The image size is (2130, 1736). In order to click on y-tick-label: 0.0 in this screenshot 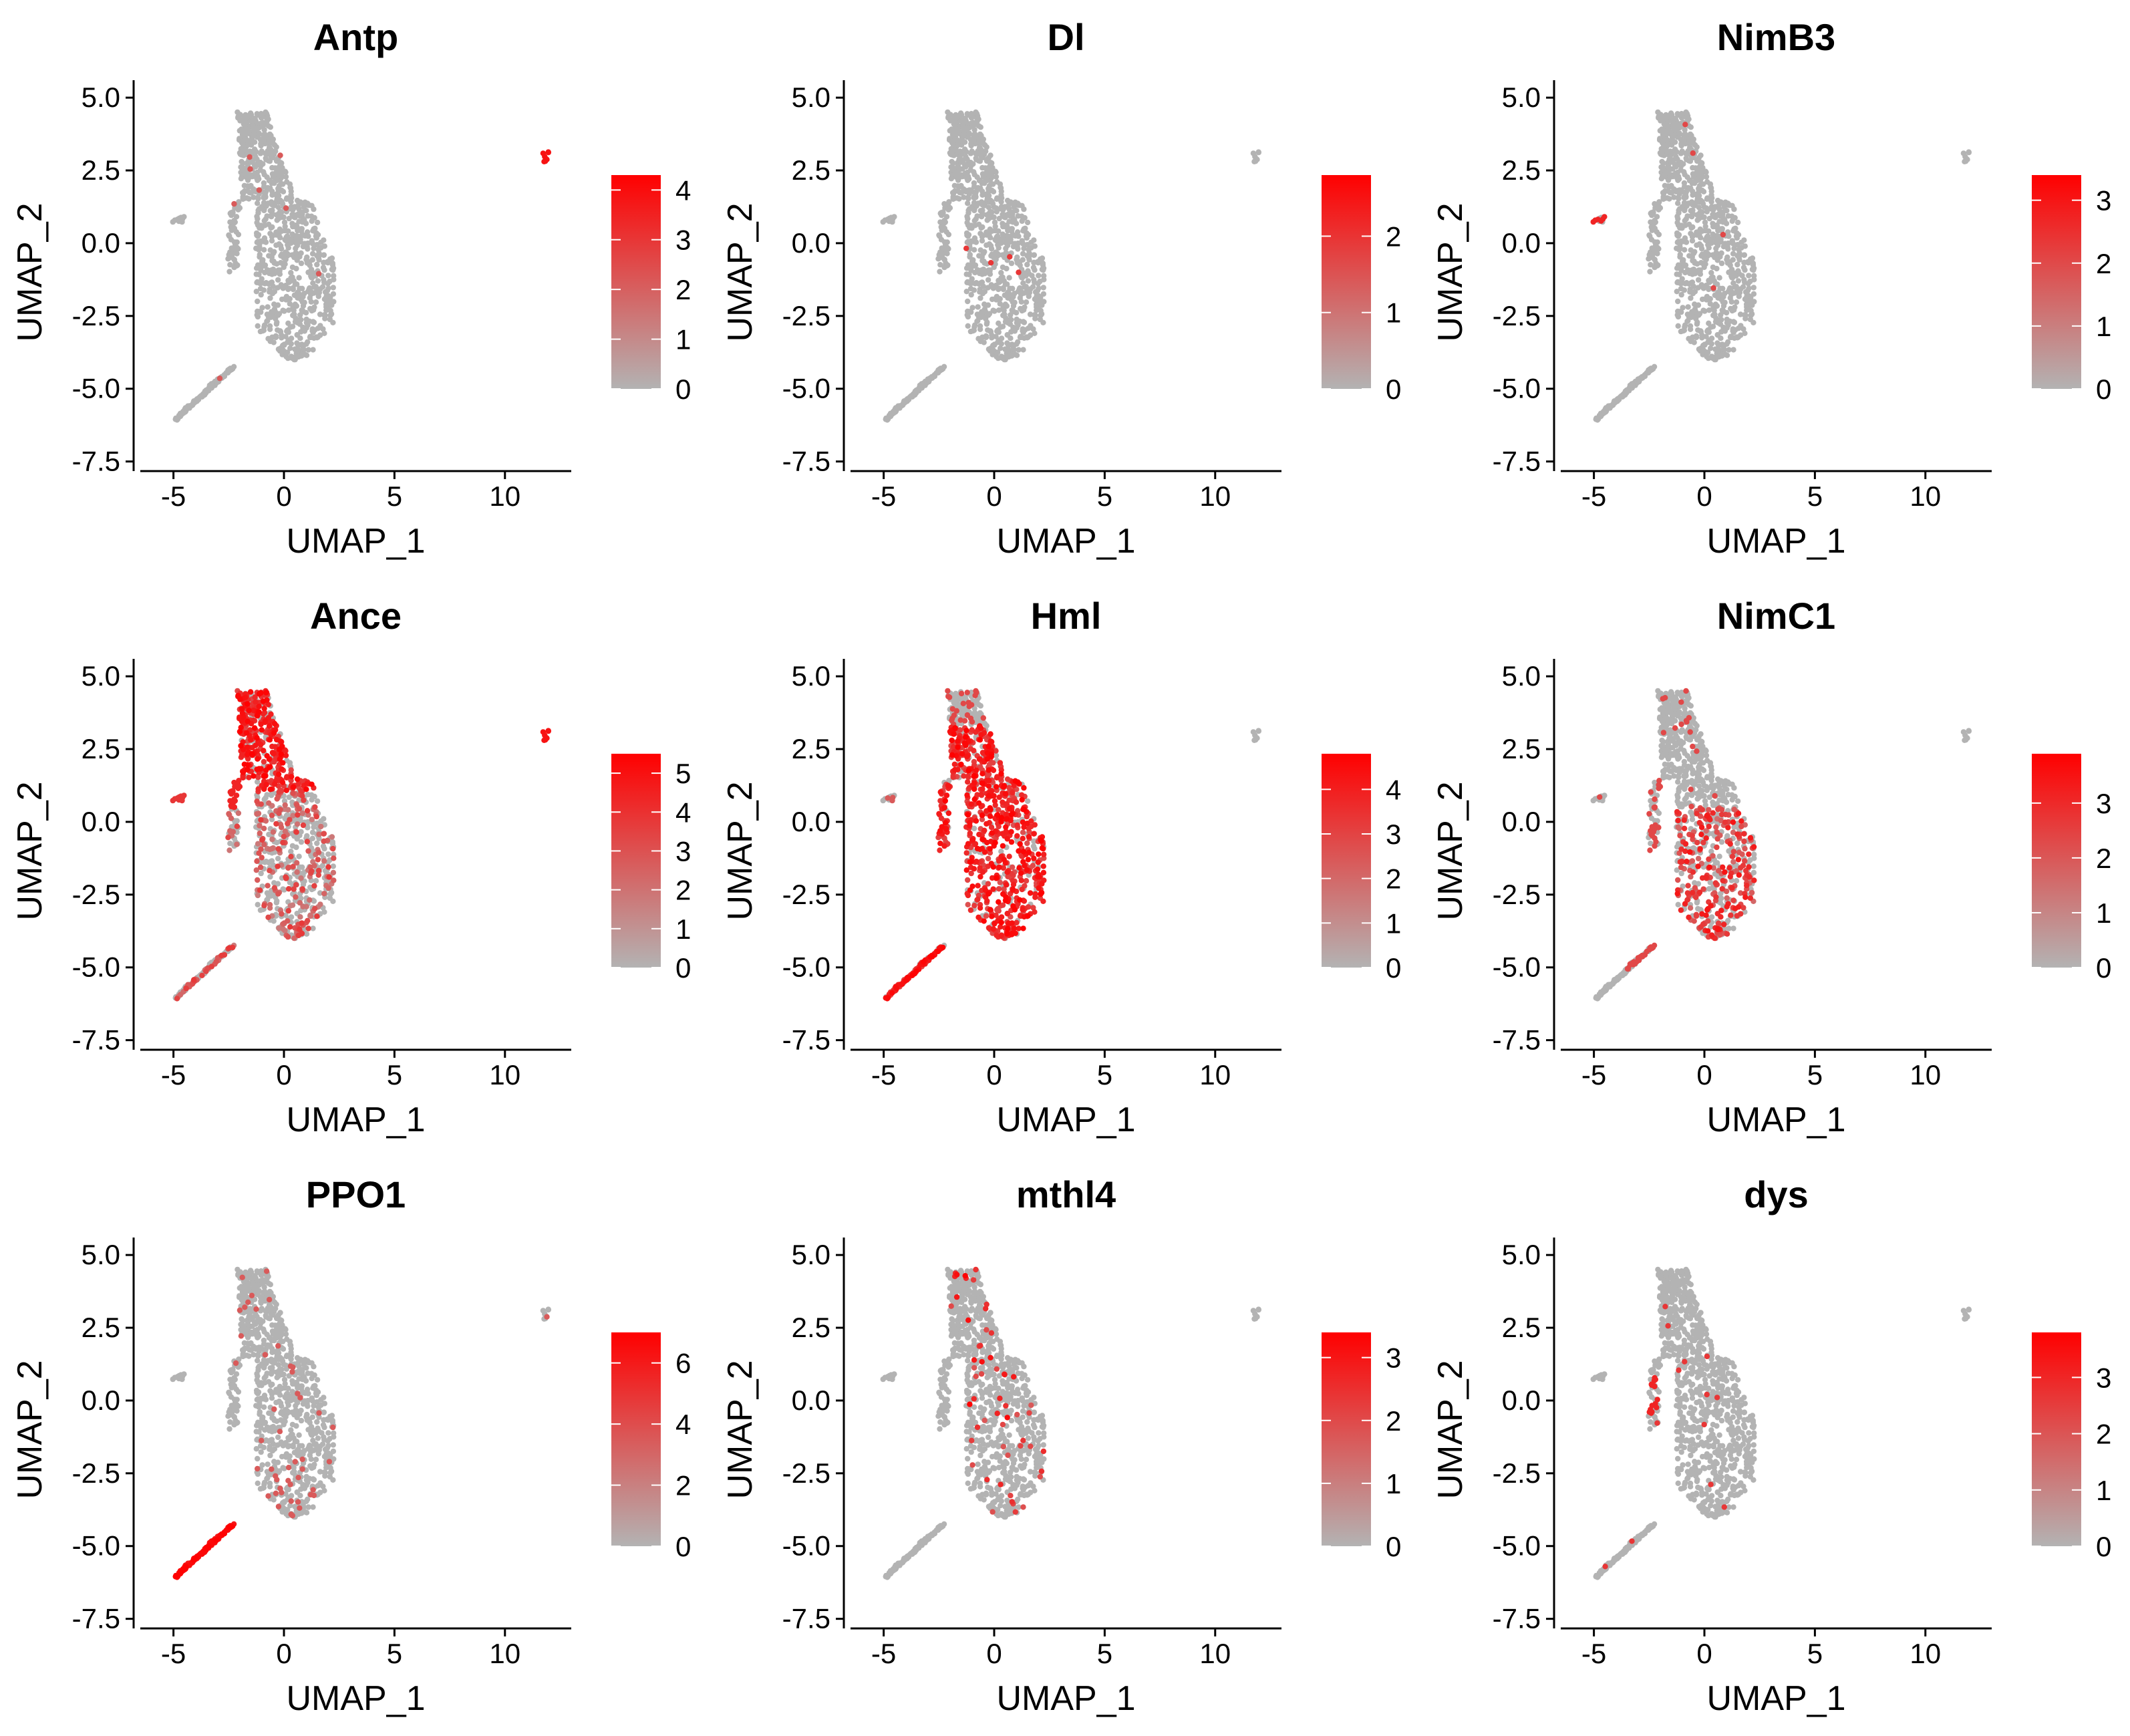, I will do `click(101, 822)`.